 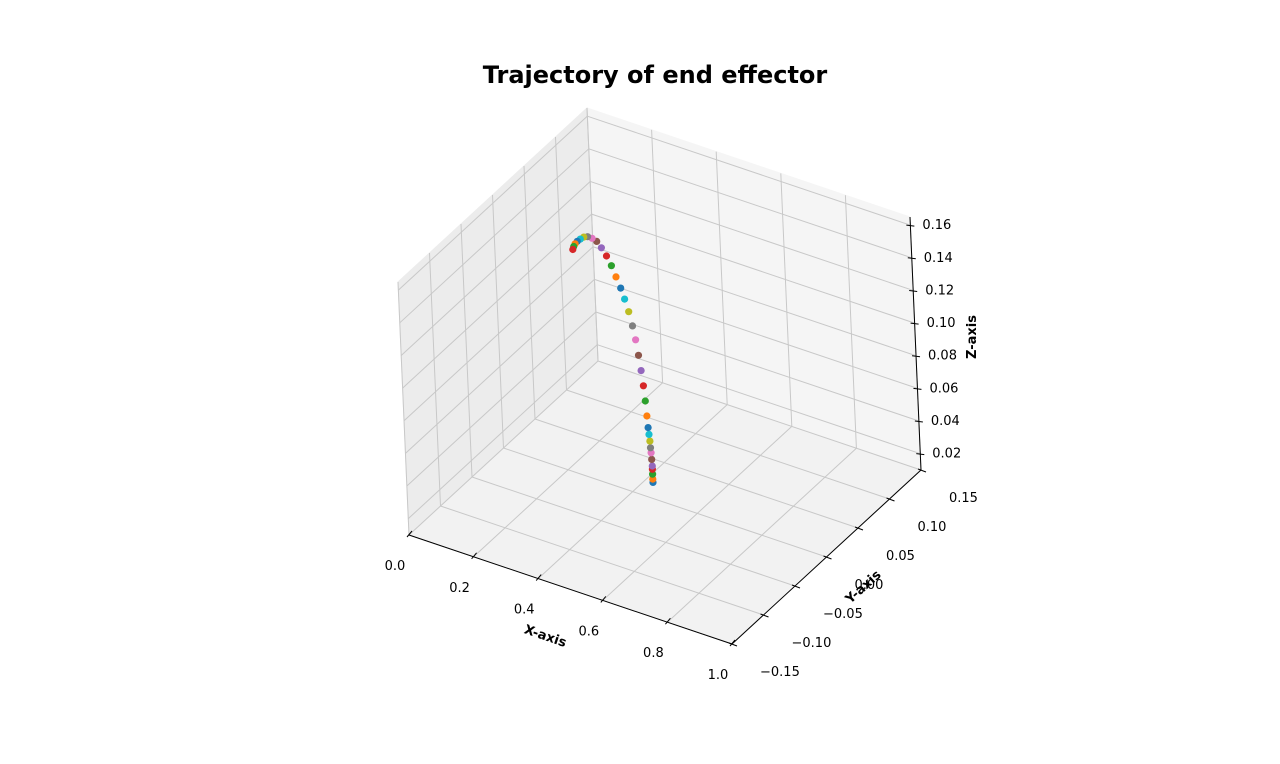 What do you see at coordinates (812, 643) in the screenshot?
I see `y-tick-label: −0.10` at bounding box center [812, 643].